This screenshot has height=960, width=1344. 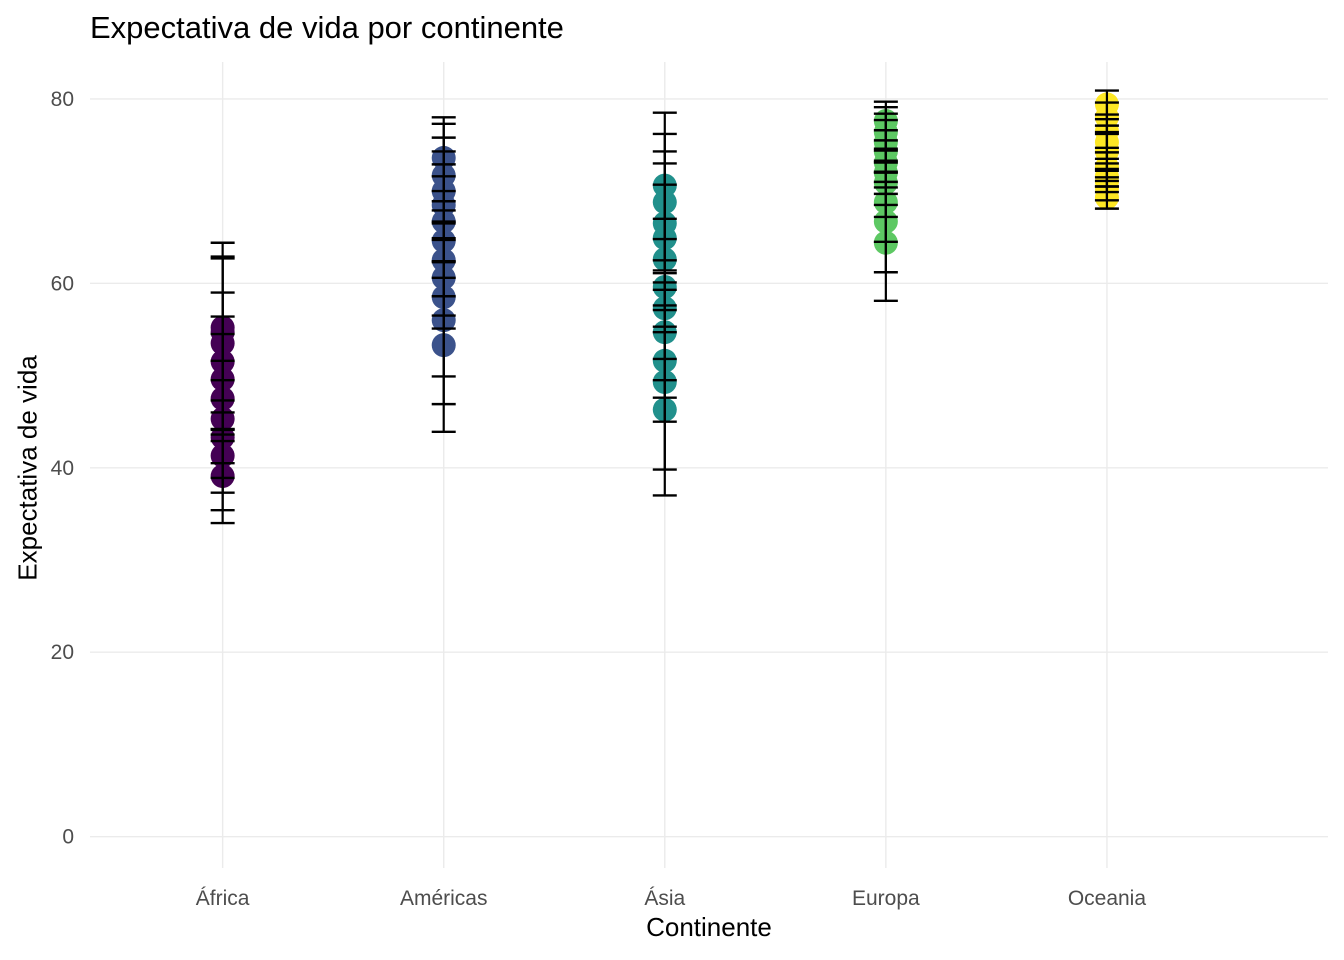 What do you see at coordinates (62, 468) in the screenshot?
I see `y-tick-label: 40` at bounding box center [62, 468].